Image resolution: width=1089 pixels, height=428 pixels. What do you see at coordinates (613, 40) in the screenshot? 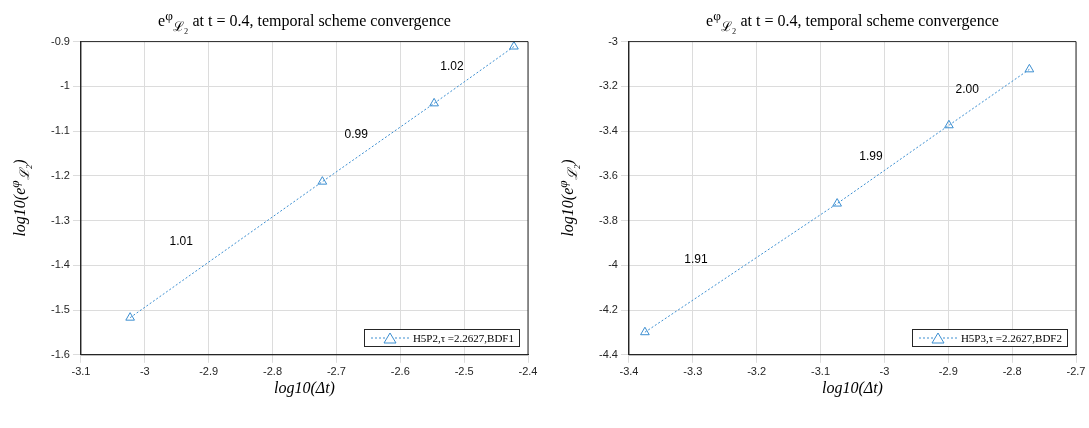
I see `y-tick-label: -3` at bounding box center [613, 40].